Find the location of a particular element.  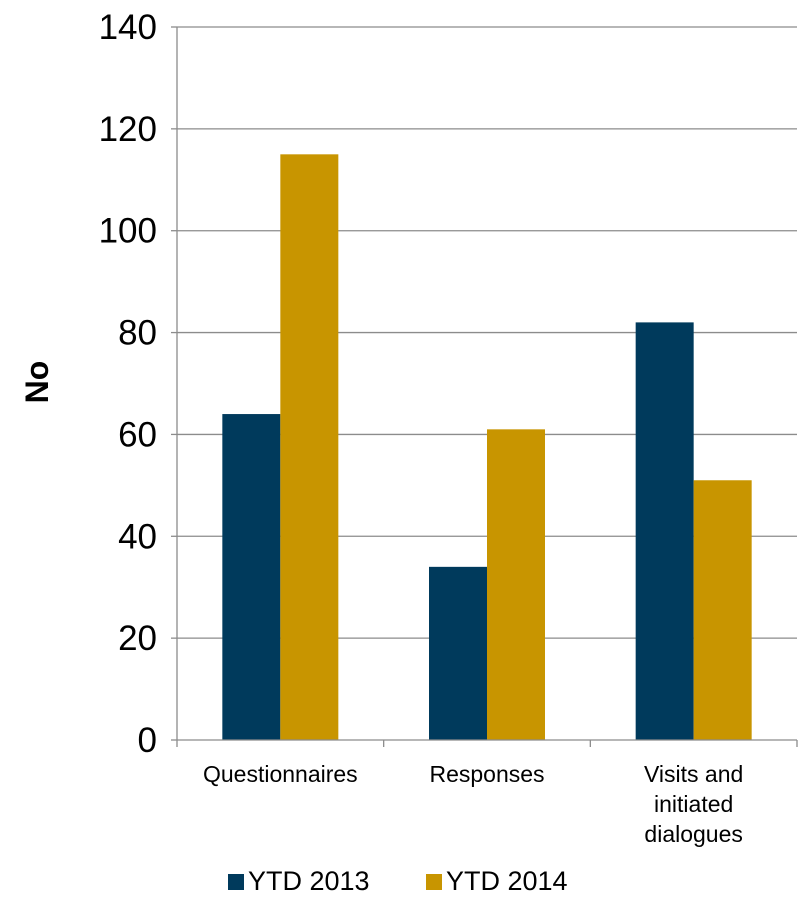

y-tick-label: 100 is located at coordinates (128, 231).